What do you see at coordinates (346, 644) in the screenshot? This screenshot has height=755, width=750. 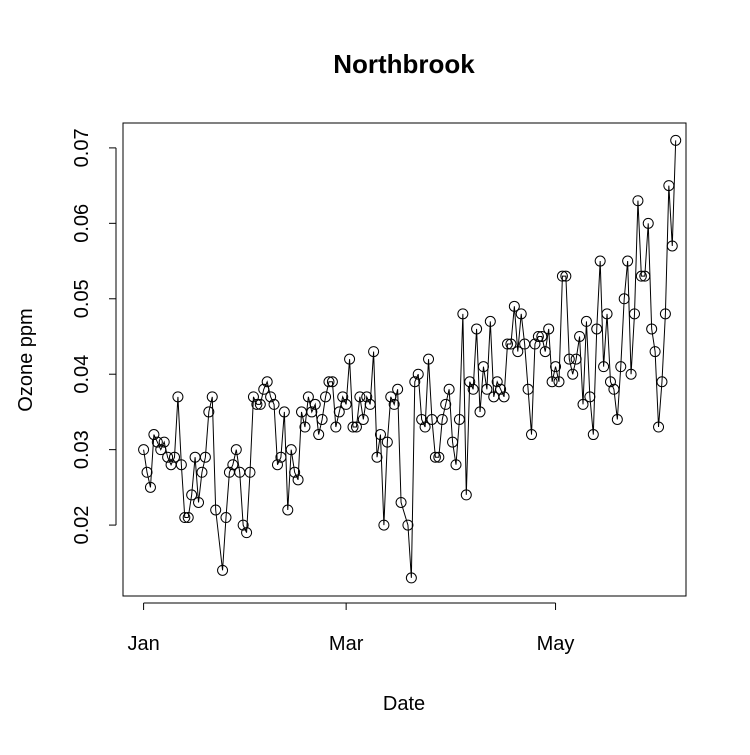 I see `x-tick-label: Mar` at bounding box center [346, 644].